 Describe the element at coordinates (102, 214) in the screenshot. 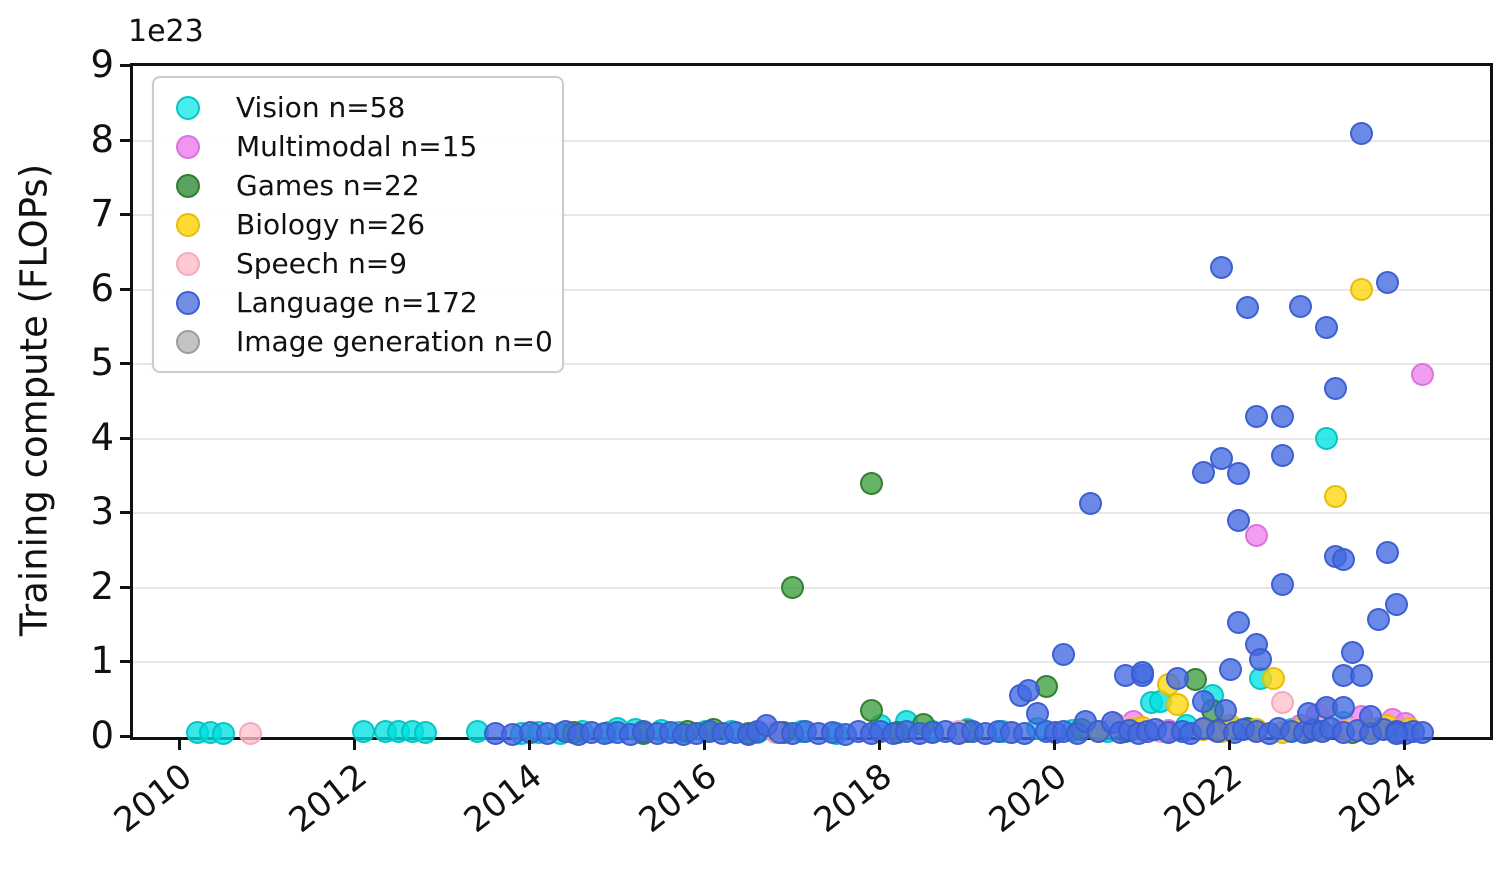

I see `y-tick-label: 7` at that location.